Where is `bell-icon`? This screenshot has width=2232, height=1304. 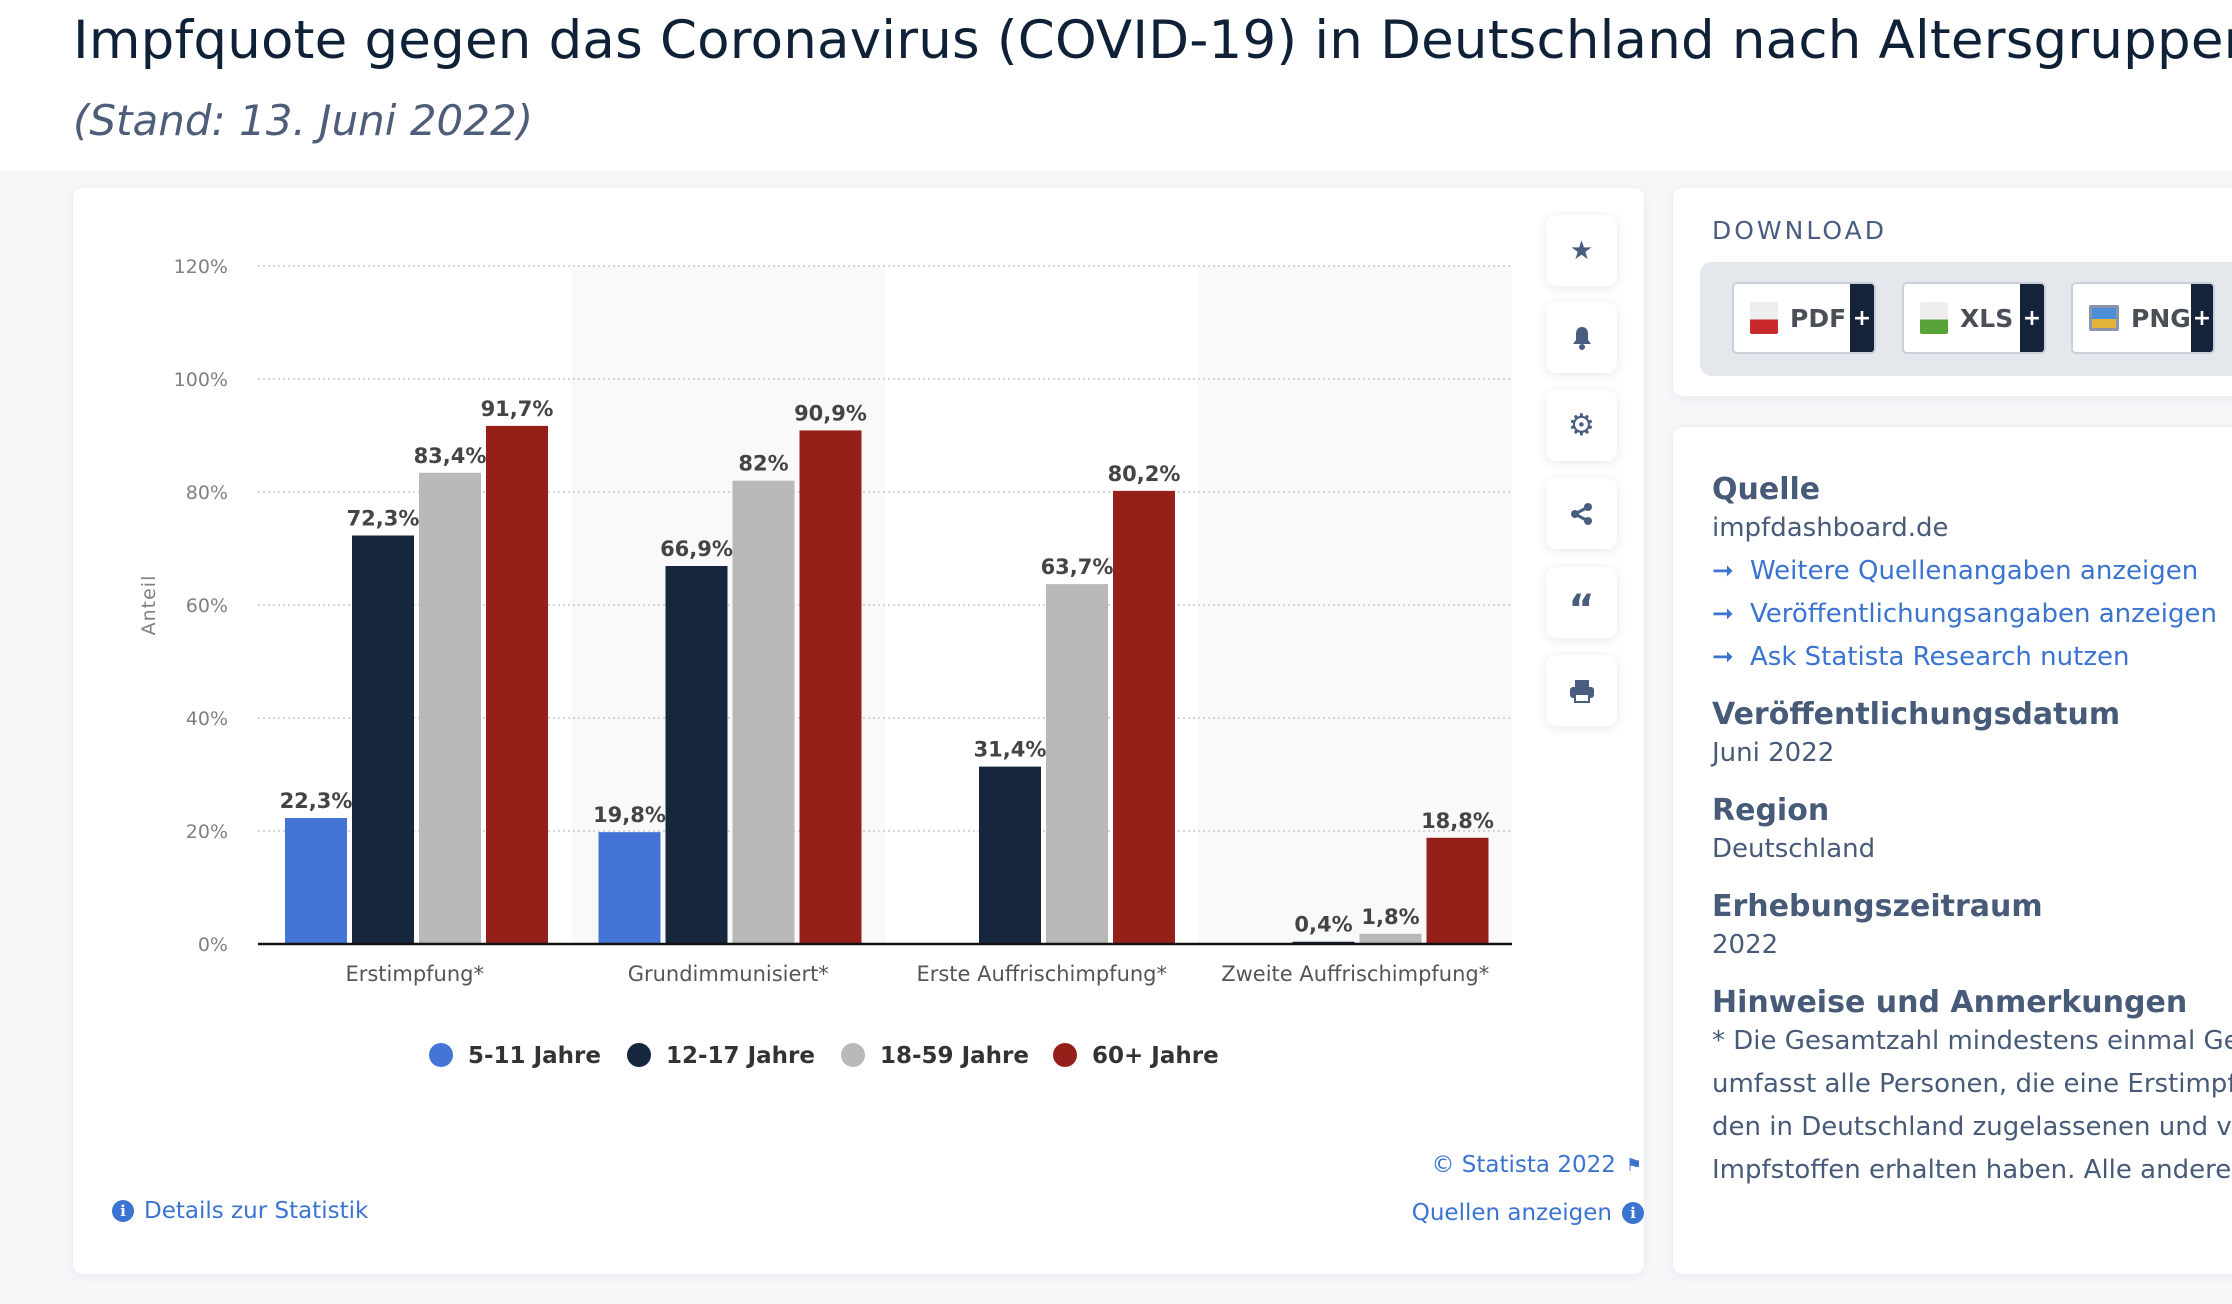 bell-icon is located at coordinates (1581, 338).